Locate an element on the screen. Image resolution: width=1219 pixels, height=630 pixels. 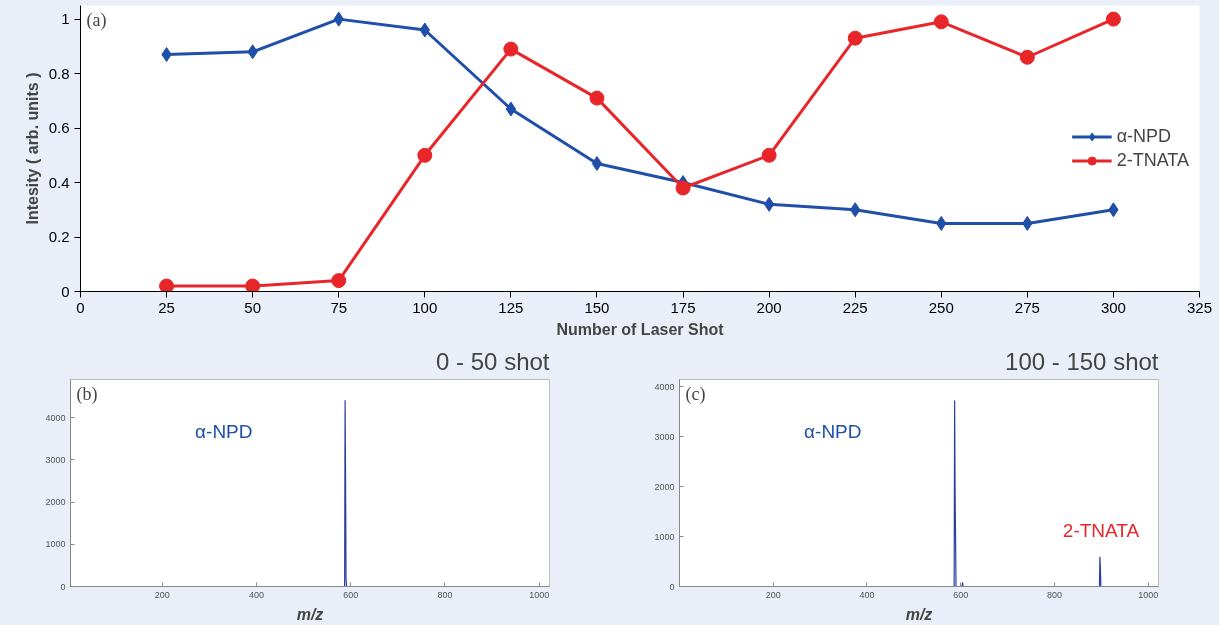
x-tick-label: 150 is located at coordinates (597, 307).